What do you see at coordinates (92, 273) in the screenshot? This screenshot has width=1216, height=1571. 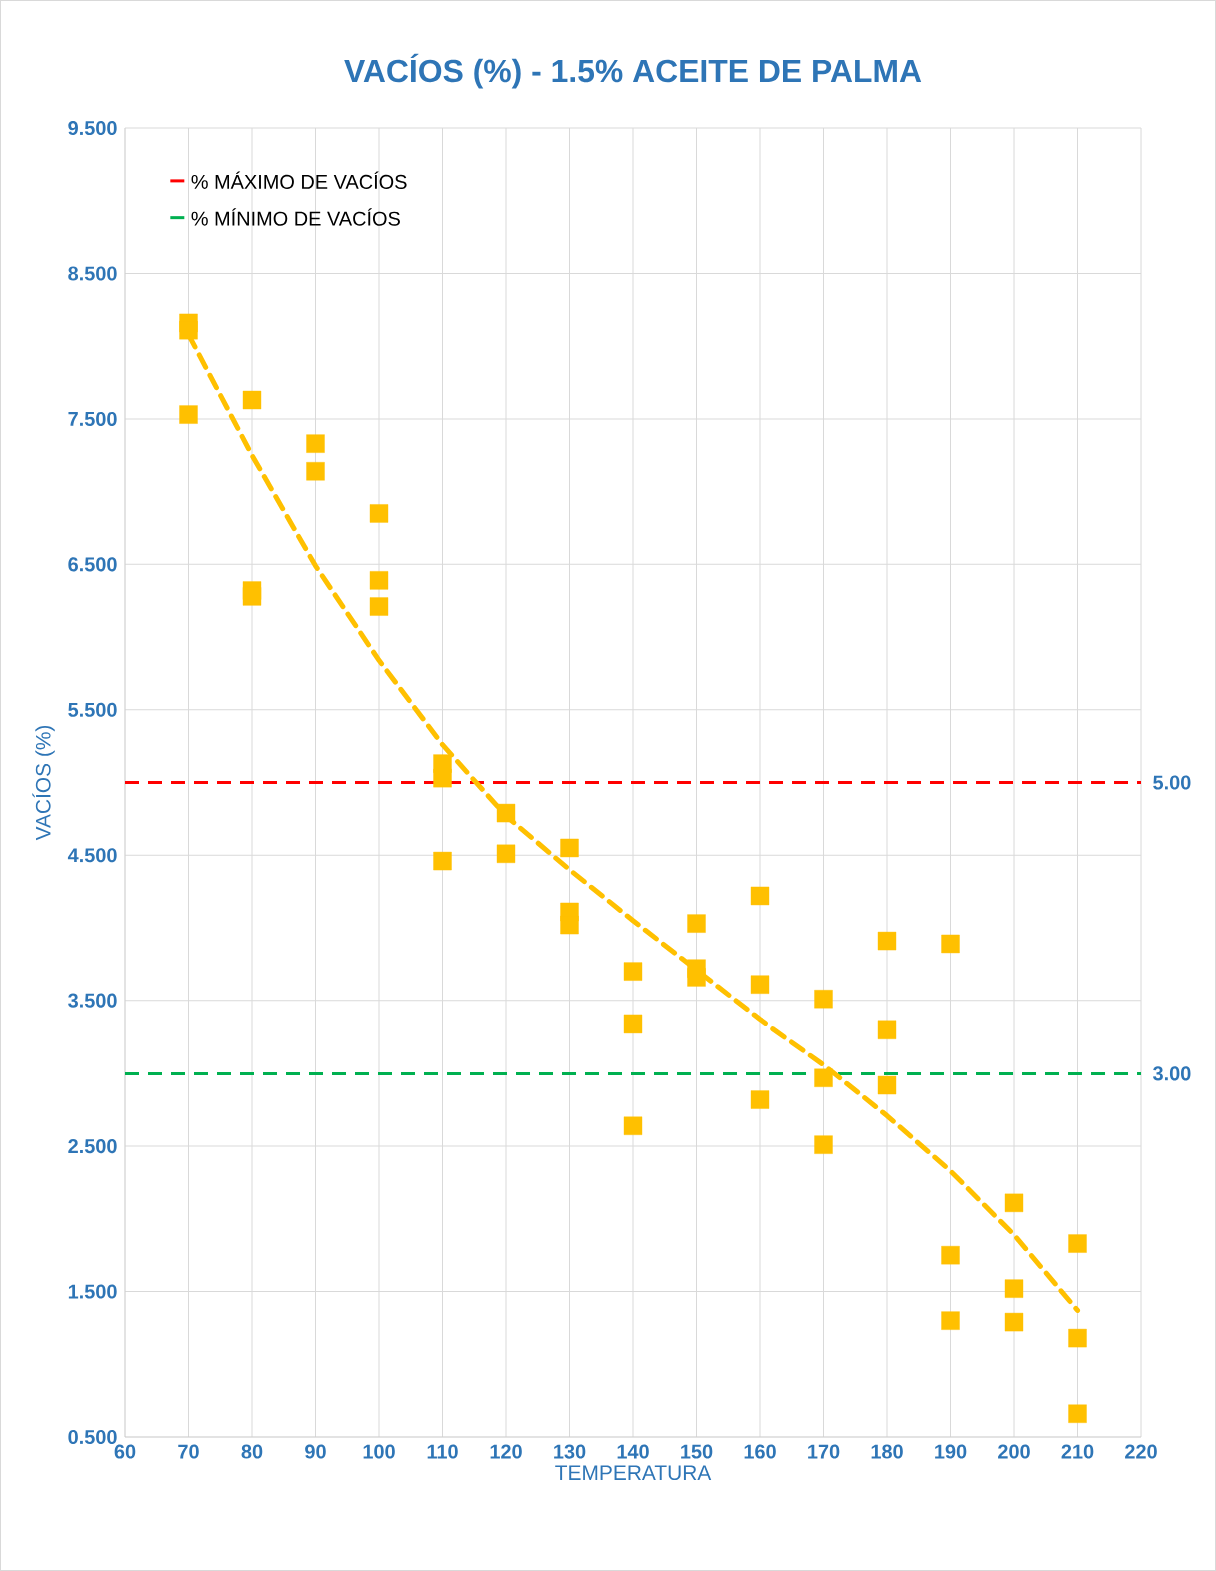 I see `y-tick-label: 8.500` at bounding box center [92, 273].